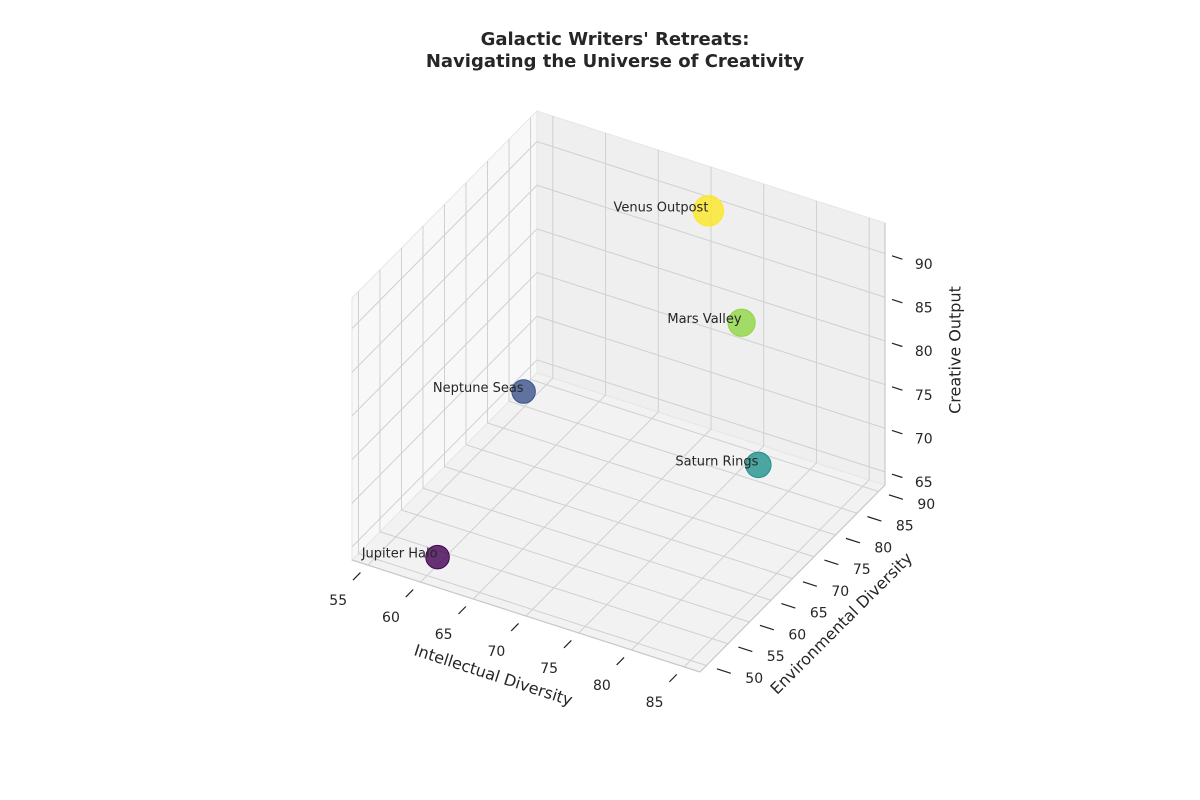 This screenshot has height=800, width=1200. What do you see at coordinates (716, 461) in the screenshot?
I see `point-label: Saturn Rings` at bounding box center [716, 461].